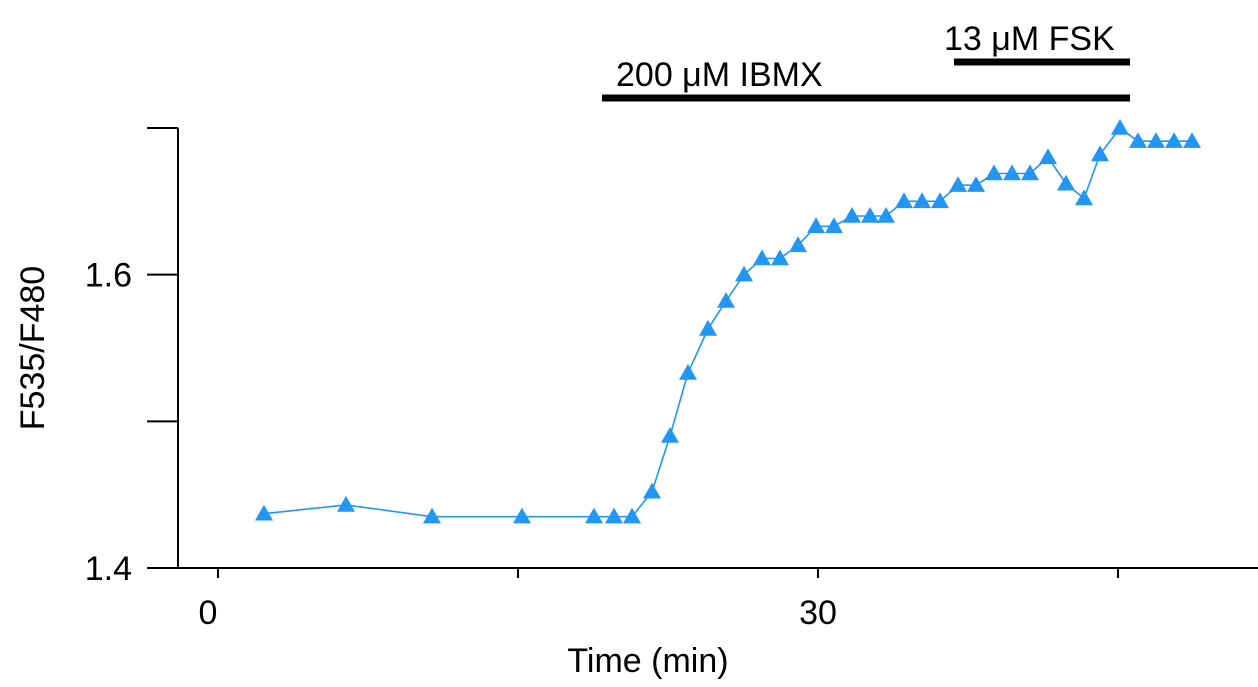 The height and width of the screenshot is (687, 1258). What do you see at coordinates (866, 61) in the screenshot?
I see `treatment-bars: 200 μM IBMX 13 μM FSK` at bounding box center [866, 61].